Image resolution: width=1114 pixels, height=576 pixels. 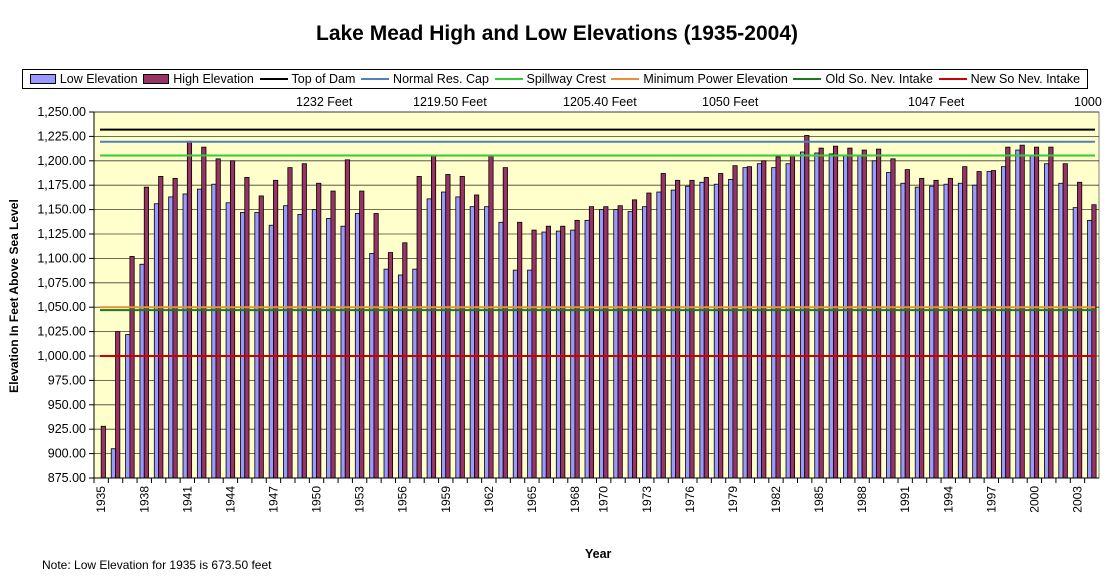 What do you see at coordinates (1075, 343) in the screenshot?
I see `bar-low-2003` at bounding box center [1075, 343].